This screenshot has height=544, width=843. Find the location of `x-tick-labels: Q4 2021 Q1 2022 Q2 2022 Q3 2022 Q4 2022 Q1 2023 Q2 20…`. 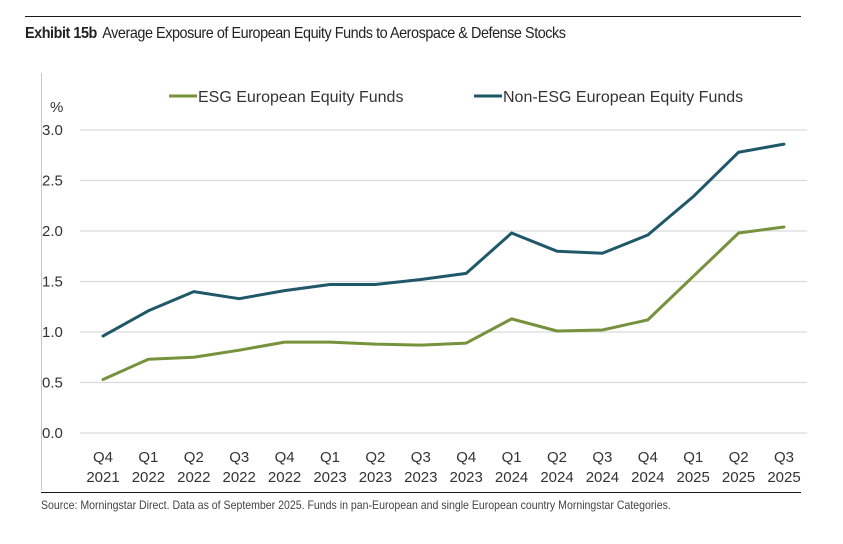

x-tick-labels: Q4 2021 Q1 2022 Q2 2022 Q3 2022 Q4 2022 Q1 2023 Q2 20… is located at coordinates (443, 467).